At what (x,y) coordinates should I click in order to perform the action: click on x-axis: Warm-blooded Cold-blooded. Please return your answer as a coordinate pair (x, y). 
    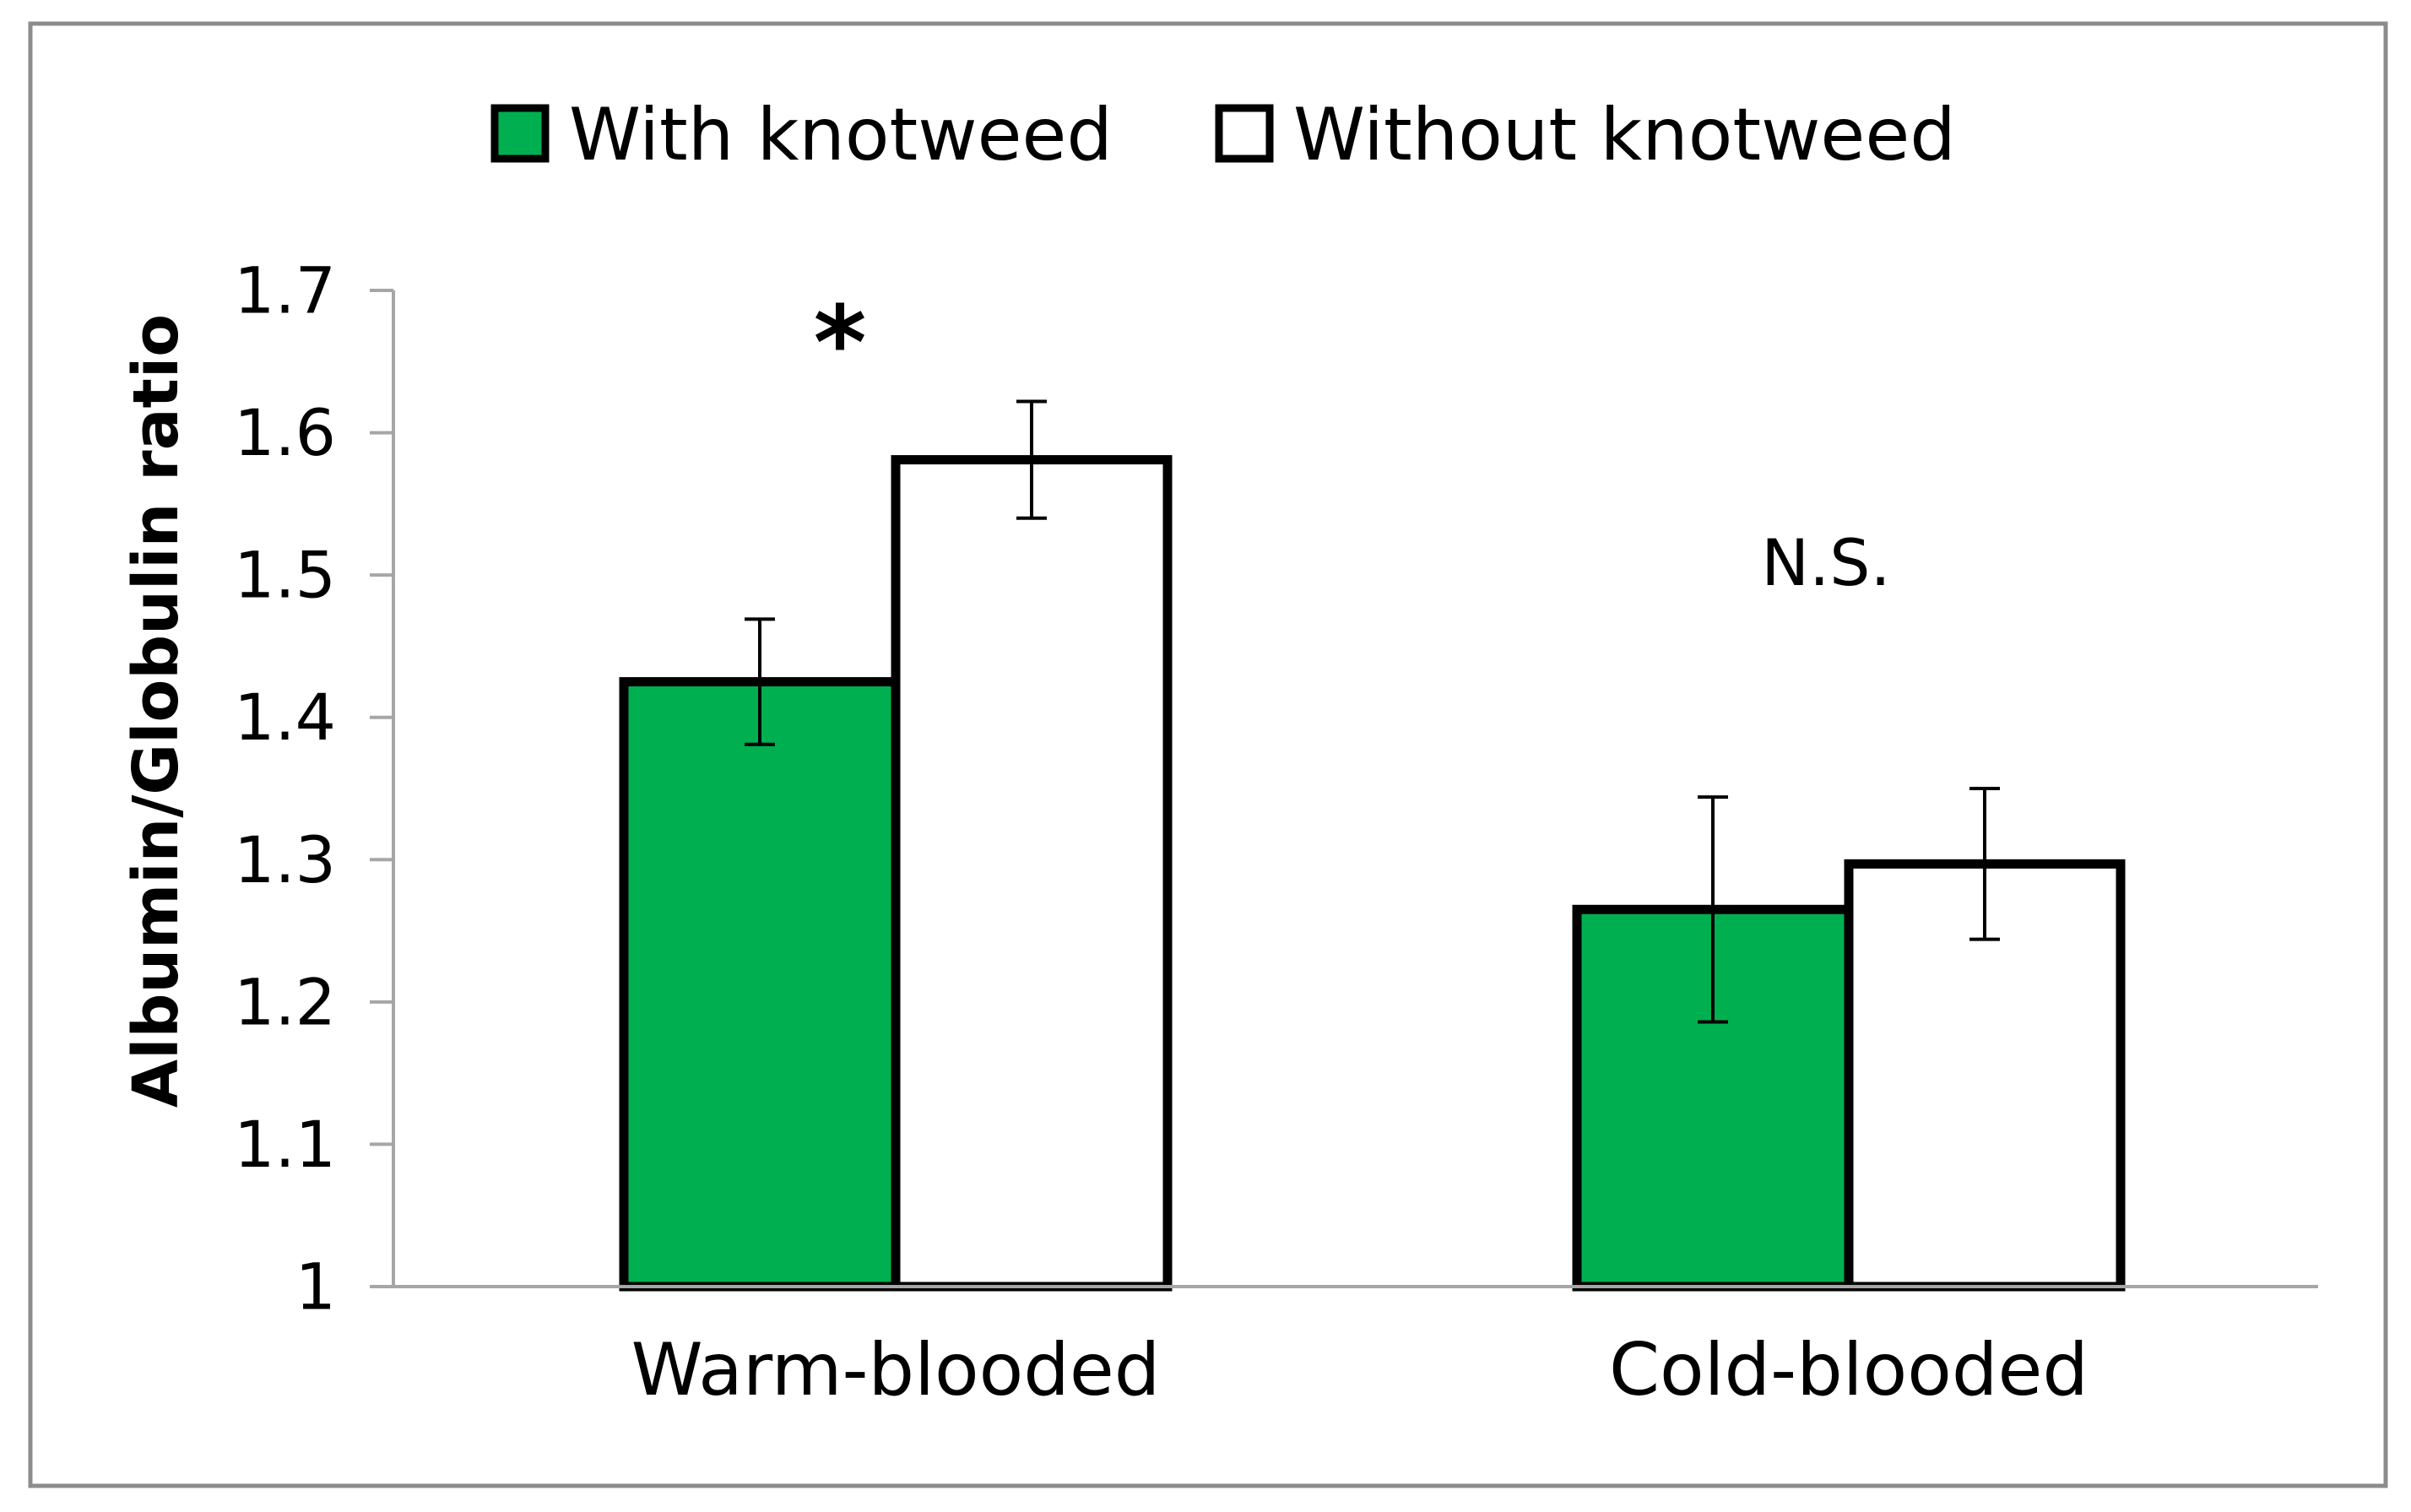
    Looking at the image, I should click on (1355, 1348).